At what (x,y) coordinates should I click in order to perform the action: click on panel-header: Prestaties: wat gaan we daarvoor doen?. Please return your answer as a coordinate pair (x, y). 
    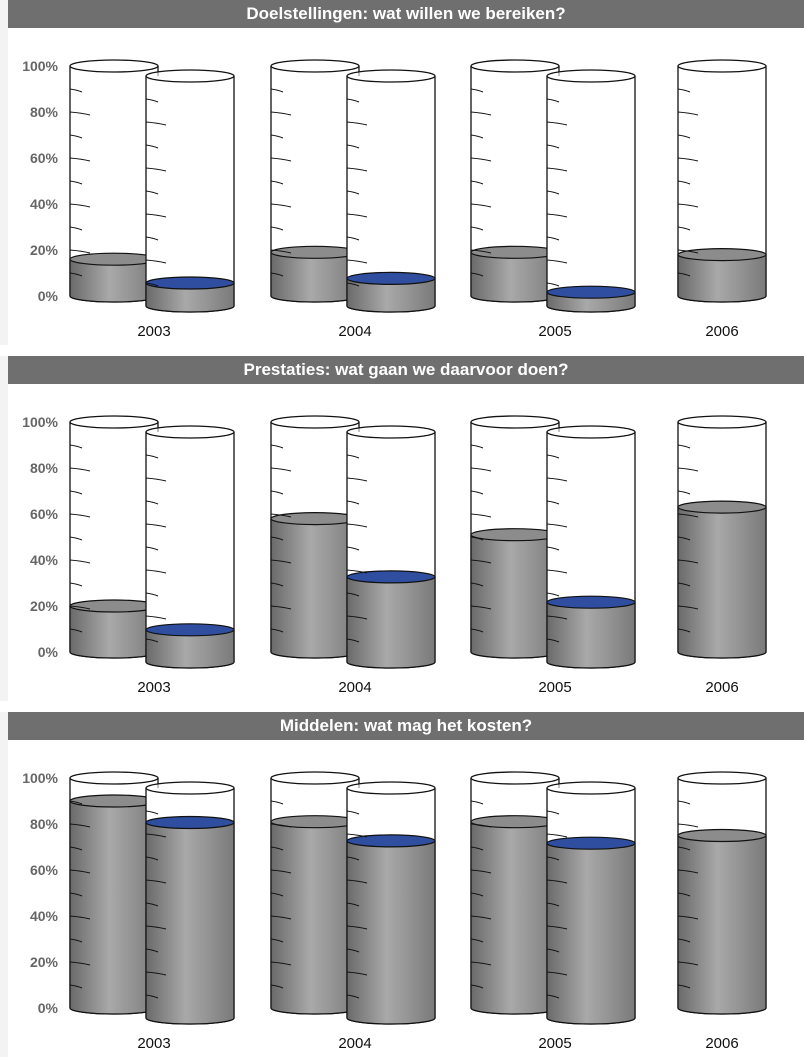
    Looking at the image, I should click on (406, 370).